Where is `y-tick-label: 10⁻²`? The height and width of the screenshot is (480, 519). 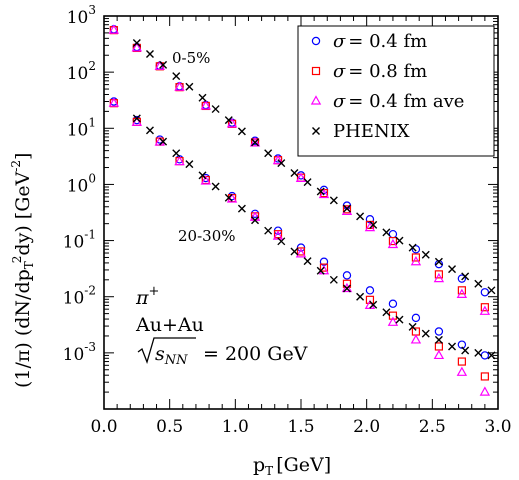
y-tick-label: 10⁻² is located at coordinates (79, 296).